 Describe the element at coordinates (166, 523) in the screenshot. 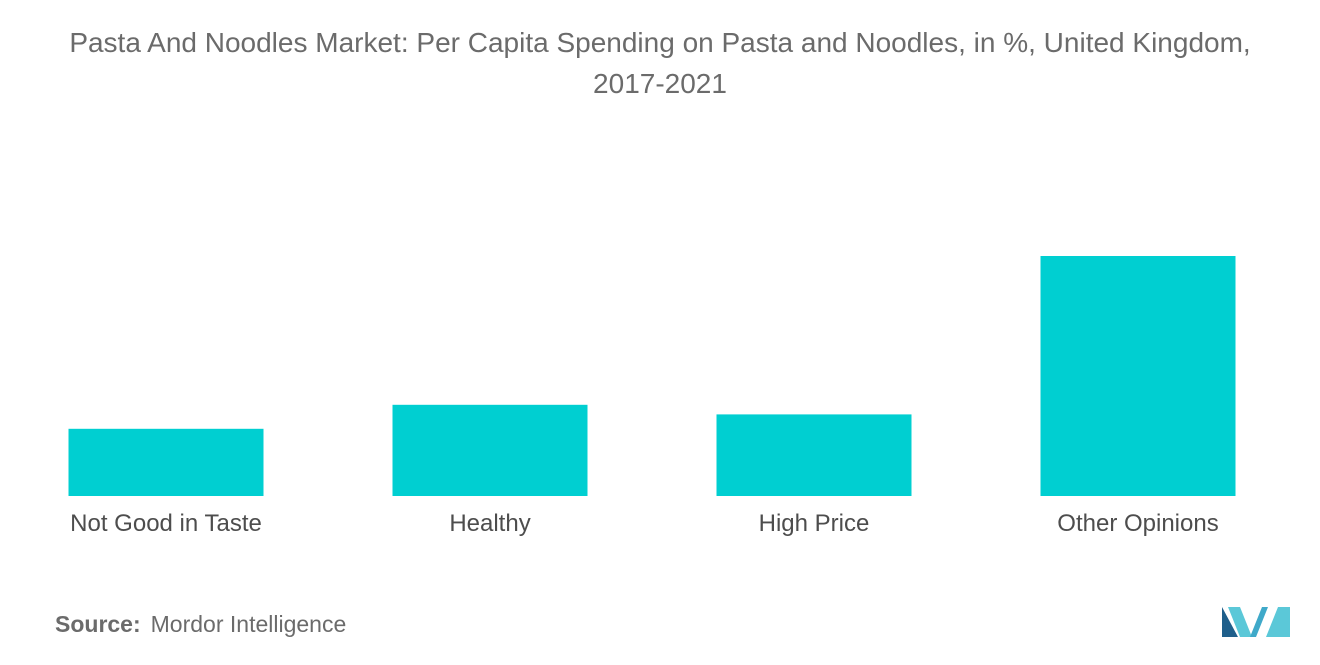

I see `category-label-not-good-in-taste: Not Good in Taste` at that location.